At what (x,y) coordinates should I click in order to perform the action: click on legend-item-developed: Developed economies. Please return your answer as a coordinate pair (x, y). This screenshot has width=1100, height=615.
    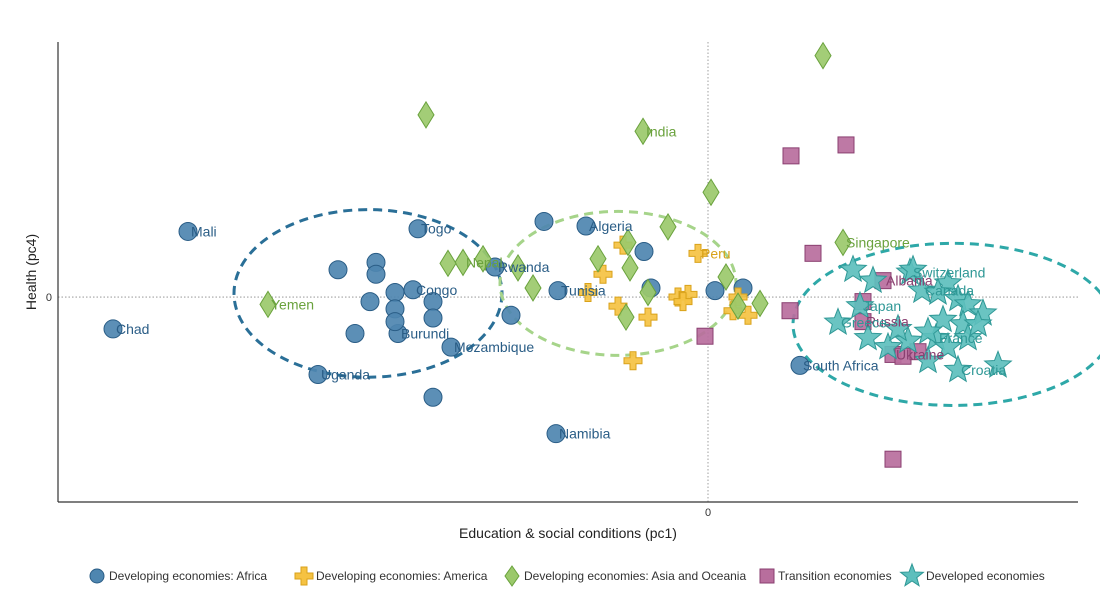
    Looking at the image, I should click on (972, 574).